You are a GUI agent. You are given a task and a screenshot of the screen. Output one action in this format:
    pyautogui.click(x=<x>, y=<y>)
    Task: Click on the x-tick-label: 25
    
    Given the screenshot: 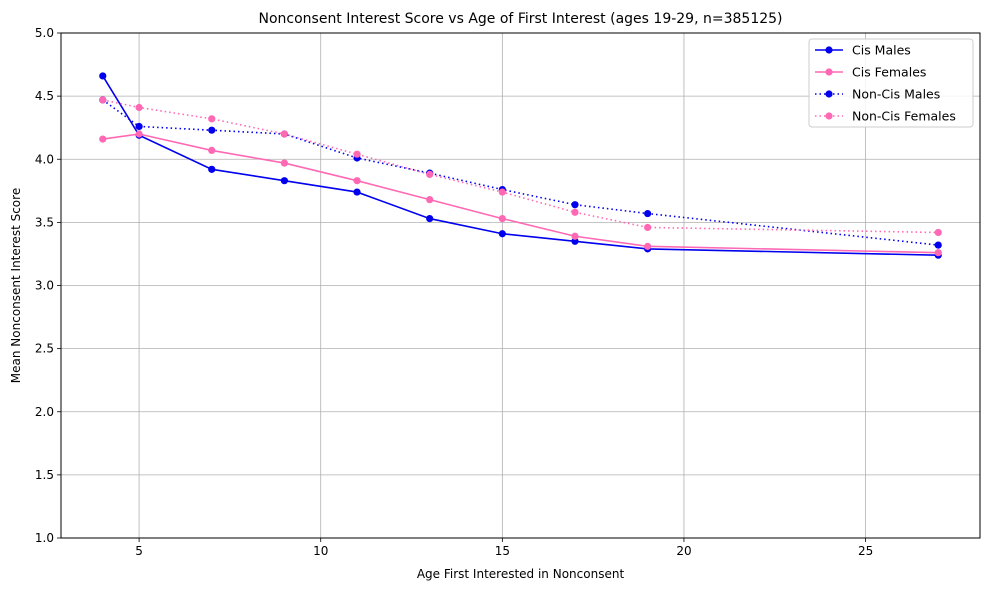 What is the action you would take?
    pyautogui.click(x=865, y=551)
    